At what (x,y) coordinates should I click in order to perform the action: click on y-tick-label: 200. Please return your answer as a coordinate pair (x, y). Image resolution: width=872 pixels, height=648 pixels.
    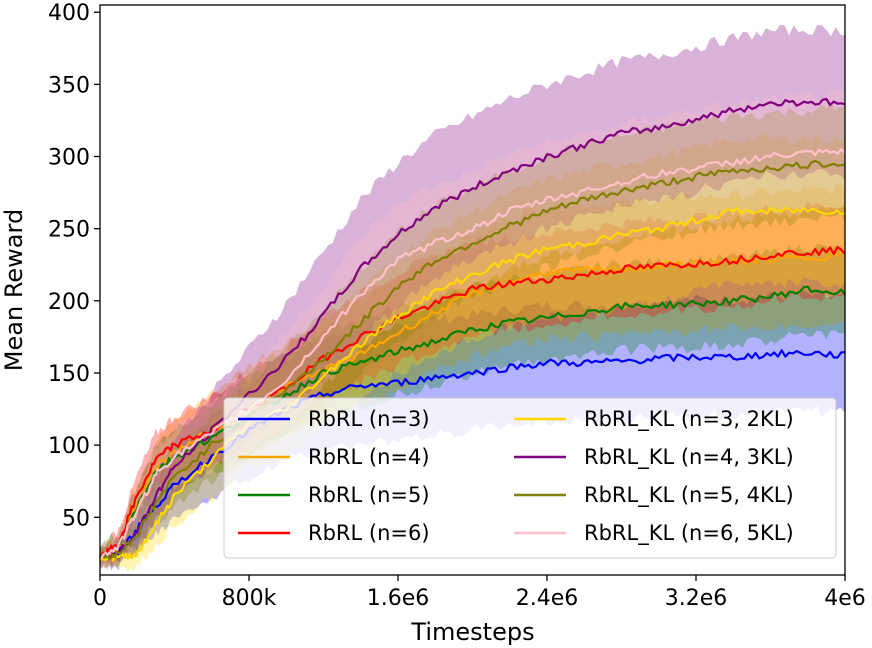
    Looking at the image, I should click on (69, 302).